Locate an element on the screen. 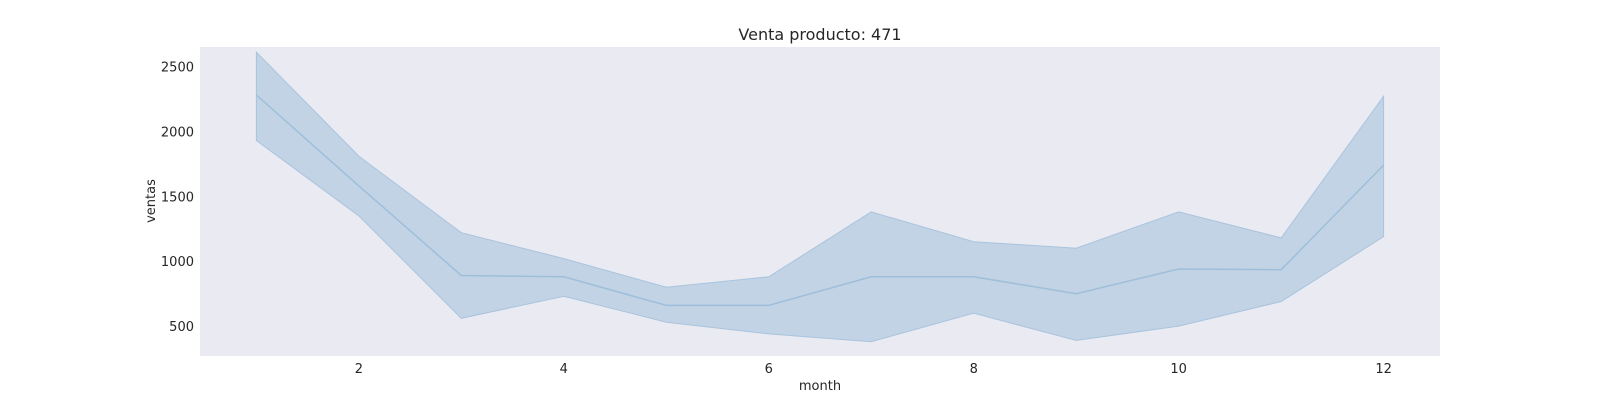 The image size is (1600, 400). y-axis-ticks: 500 1000 1500 2000 2500 is located at coordinates (177, 197).